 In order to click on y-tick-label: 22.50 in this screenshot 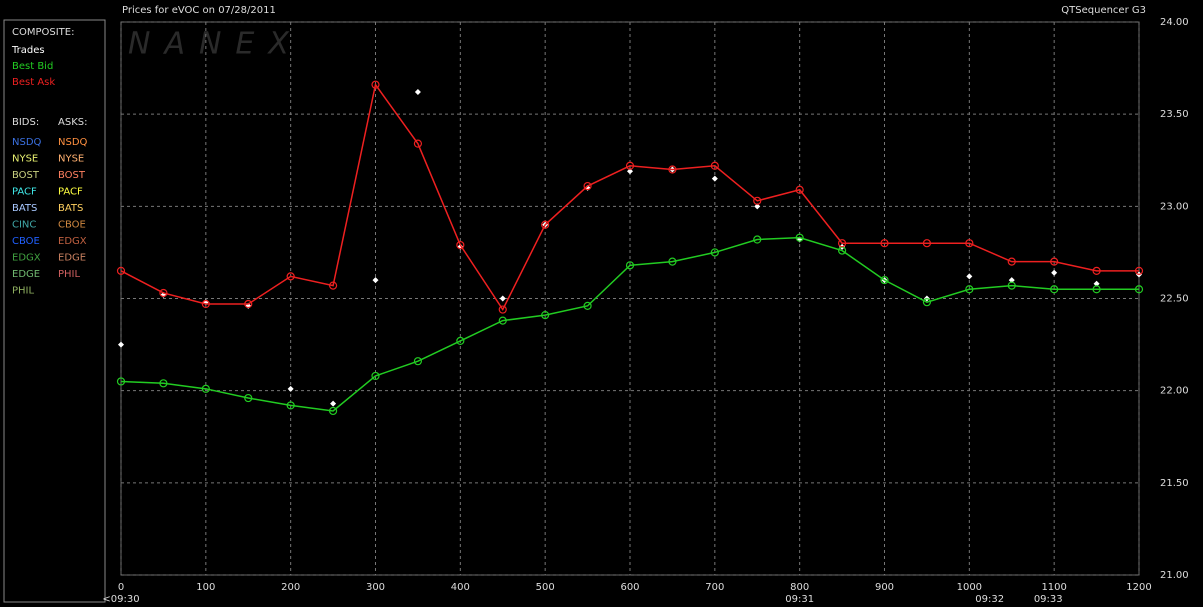, I will do `click(1174, 299)`.